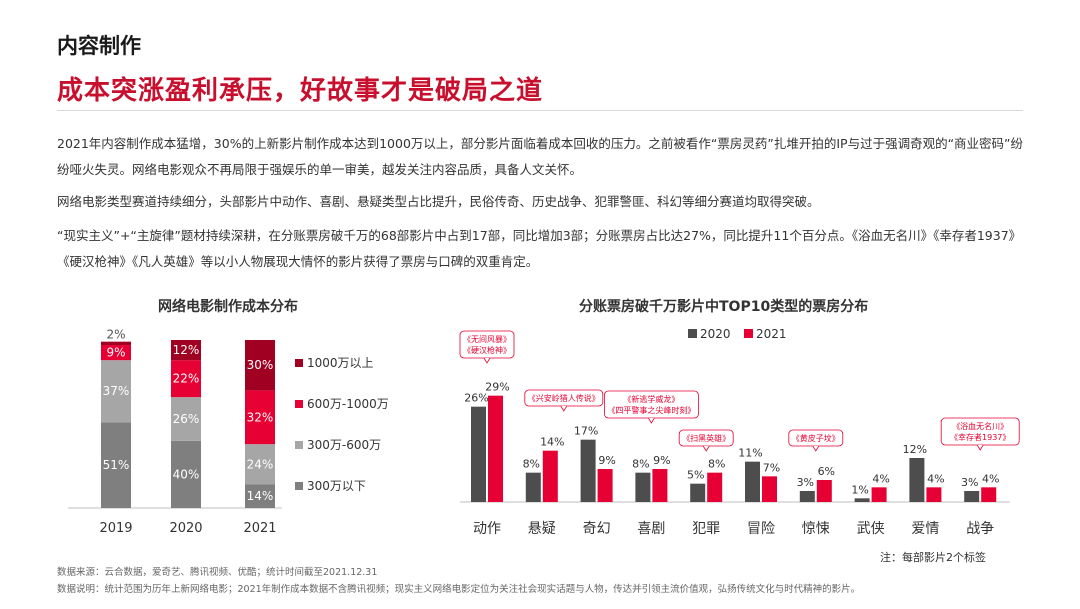  Describe the element at coordinates (597, 528) in the screenshot. I see `genre-category-label: 奇幻` at that location.